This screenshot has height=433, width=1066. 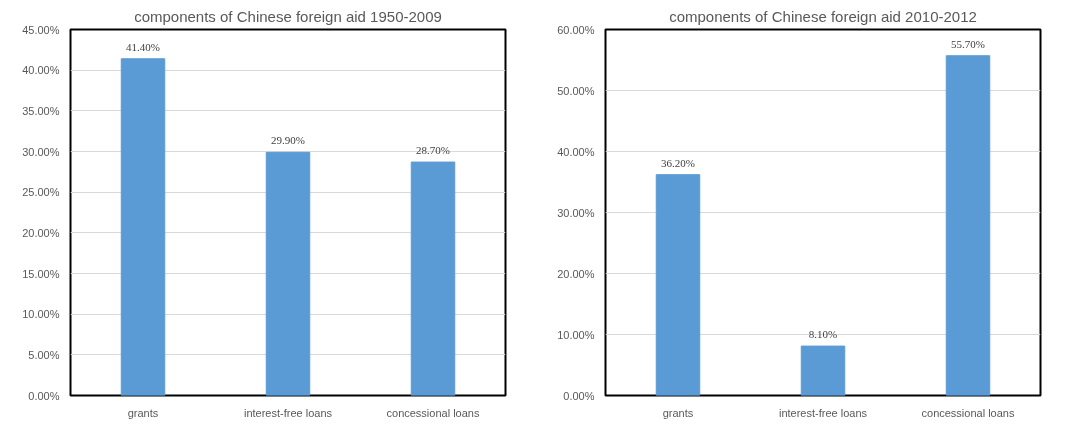 I want to click on data-label: 8.10%, so click(x=823, y=334).